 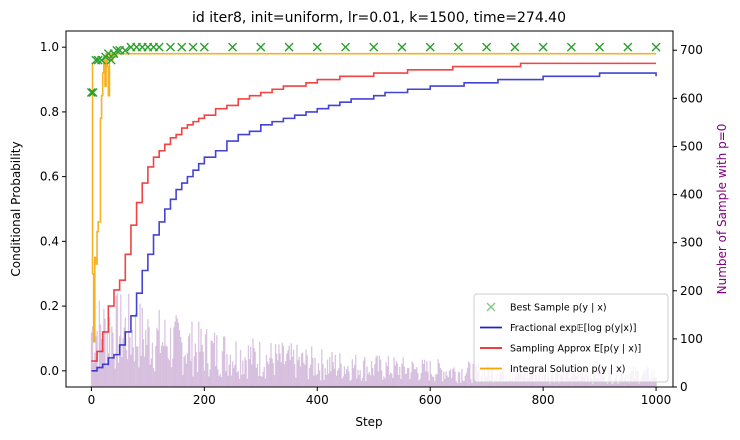 What do you see at coordinates (691, 291) in the screenshot?
I see `y2-tick-label: 200` at bounding box center [691, 291].